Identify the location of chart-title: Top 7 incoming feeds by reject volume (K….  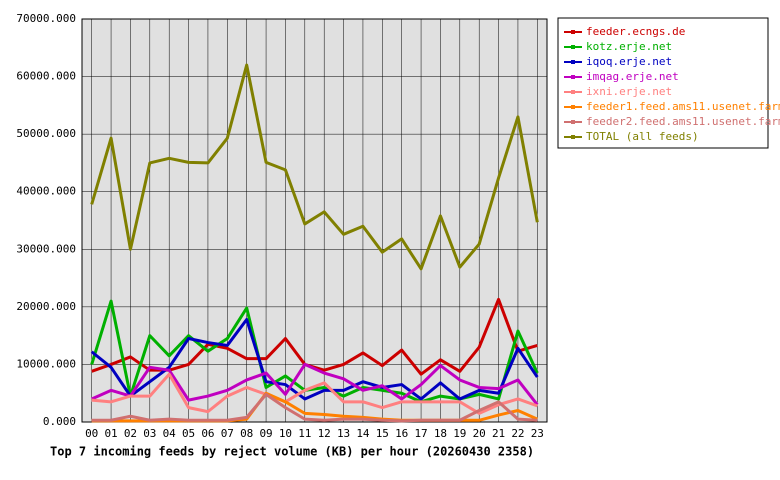
(292, 452).